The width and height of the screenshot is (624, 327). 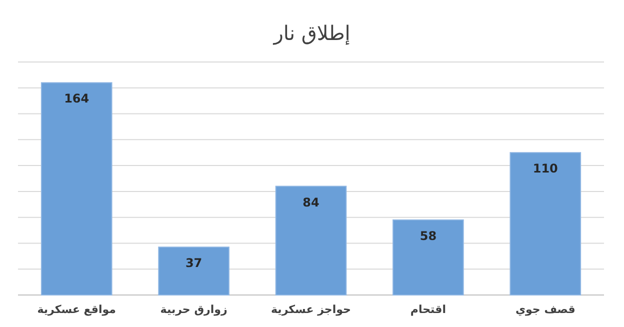 I want to click on data-label: 37, so click(x=193, y=263).